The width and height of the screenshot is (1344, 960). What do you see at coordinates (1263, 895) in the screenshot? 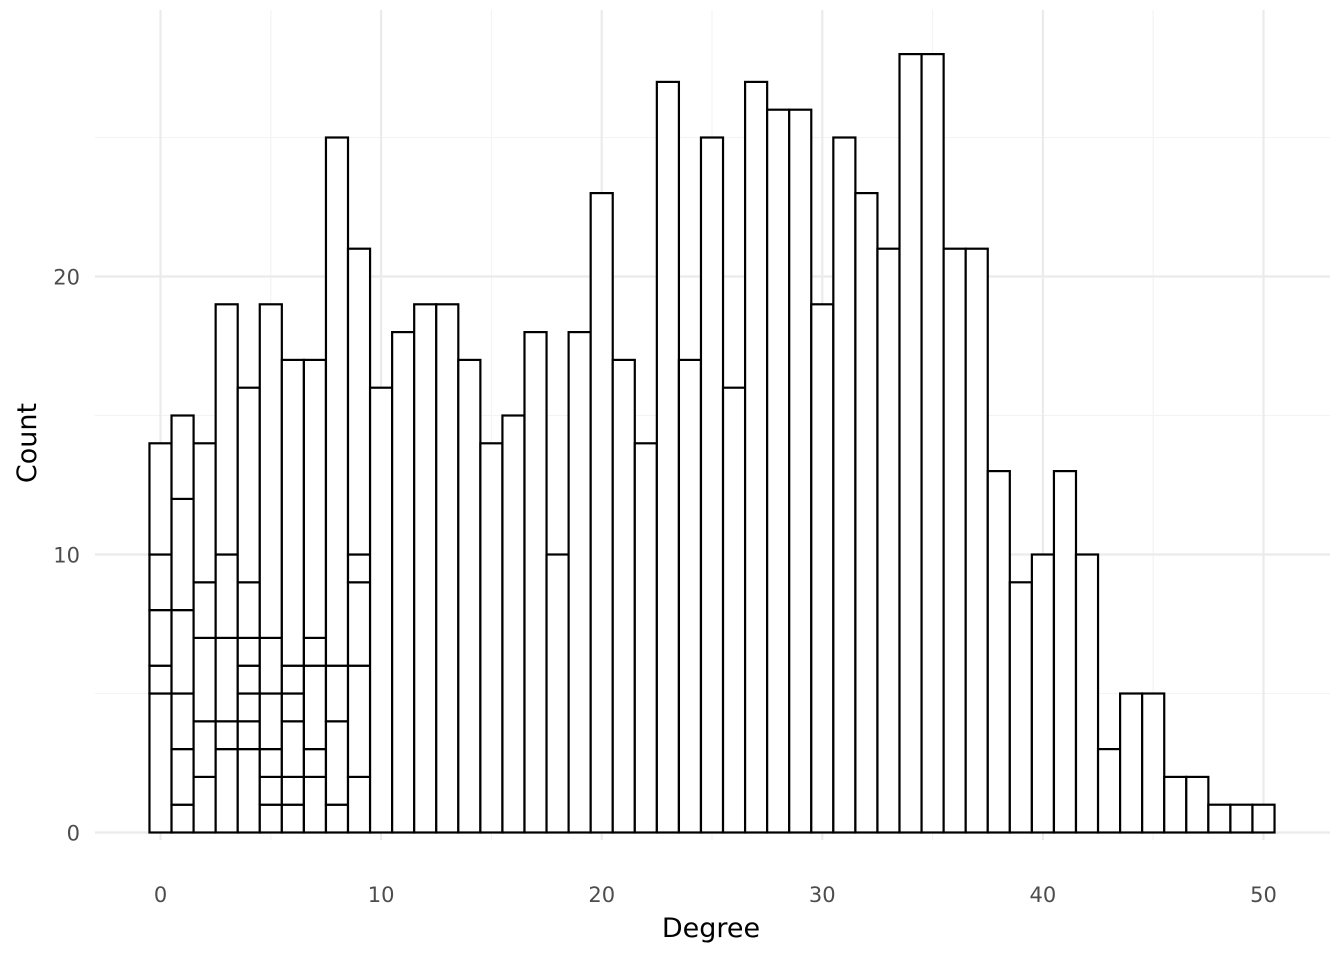
I see `x-tick-label: 50` at bounding box center [1263, 895].